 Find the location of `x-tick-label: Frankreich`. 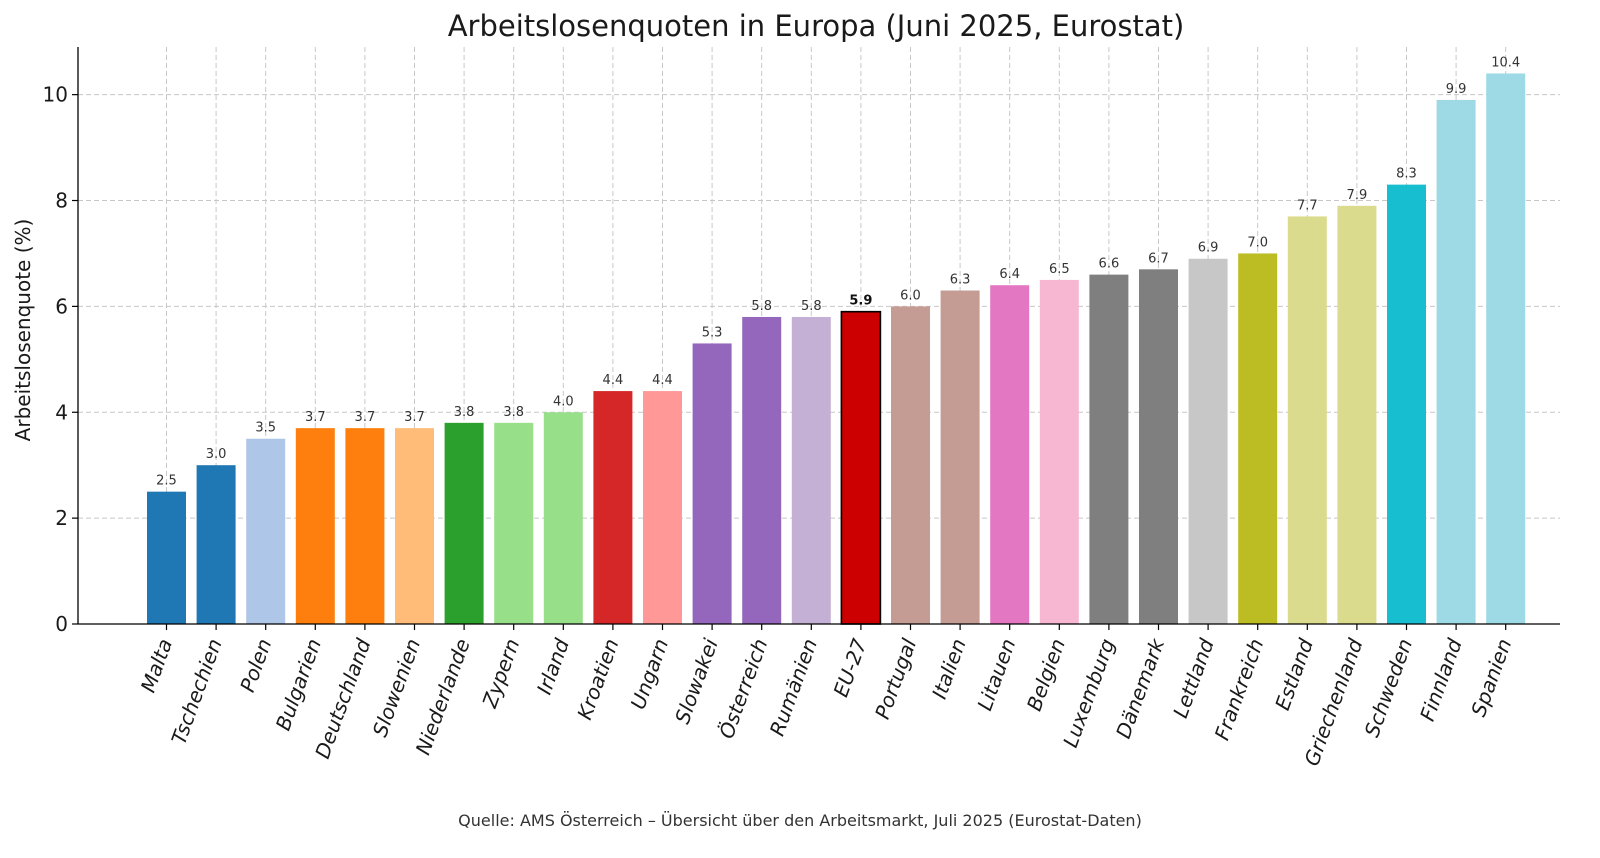

x-tick-label: Frankreich is located at coordinates (1239, 690).